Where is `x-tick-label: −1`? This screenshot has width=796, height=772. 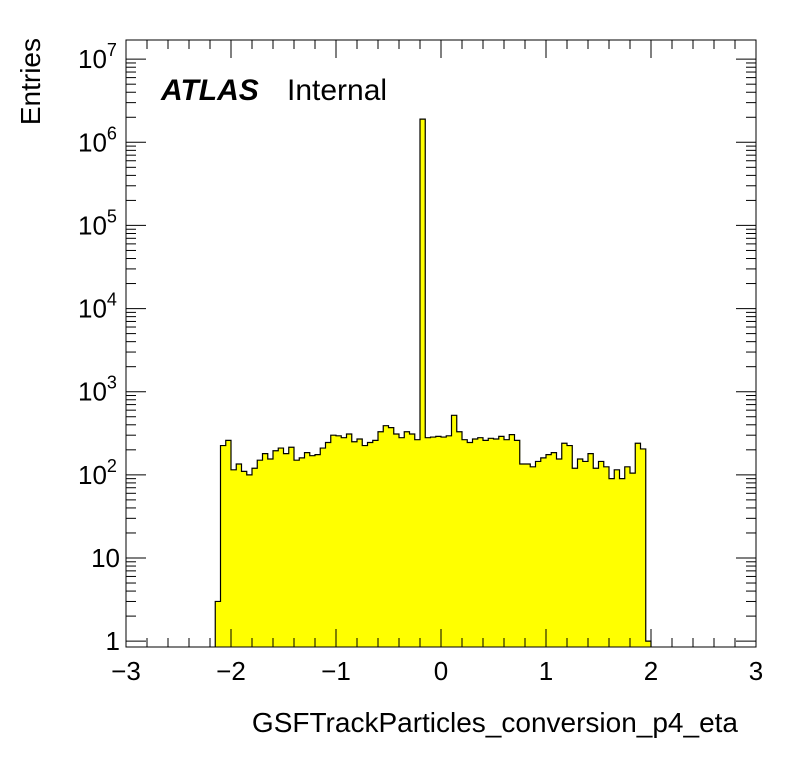
x-tick-label: −1 is located at coordinates (336, 671).